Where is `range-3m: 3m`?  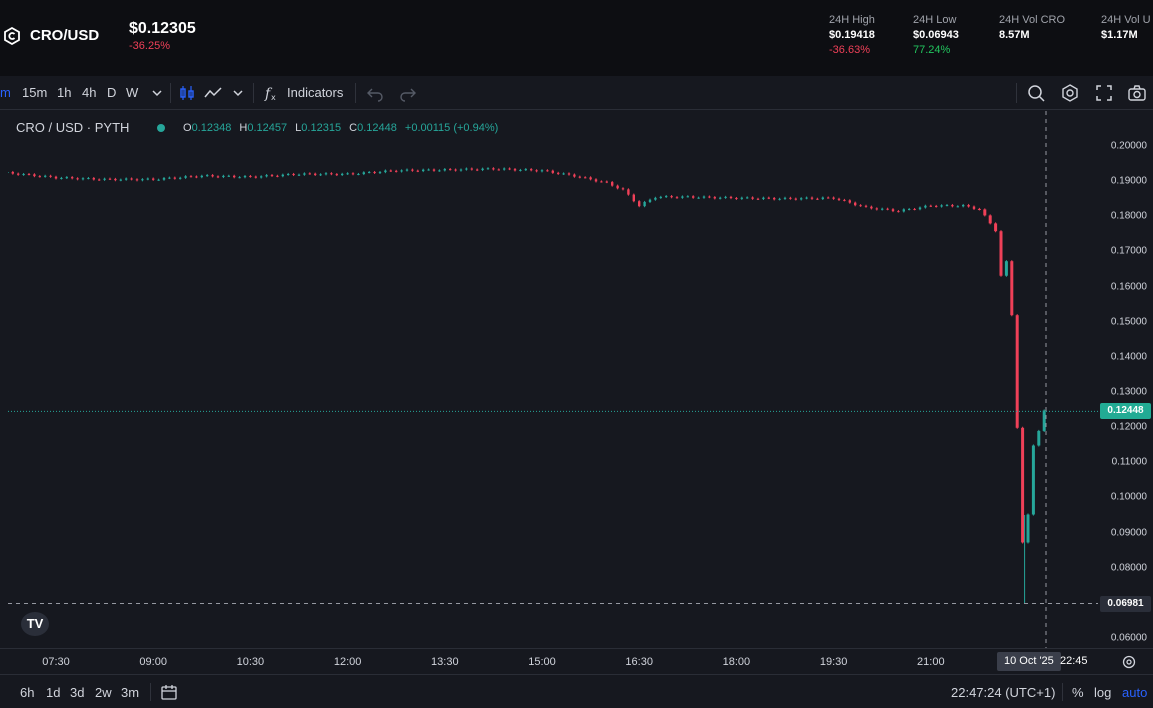
range-3m: 3m is located at coordinates (130, 692).